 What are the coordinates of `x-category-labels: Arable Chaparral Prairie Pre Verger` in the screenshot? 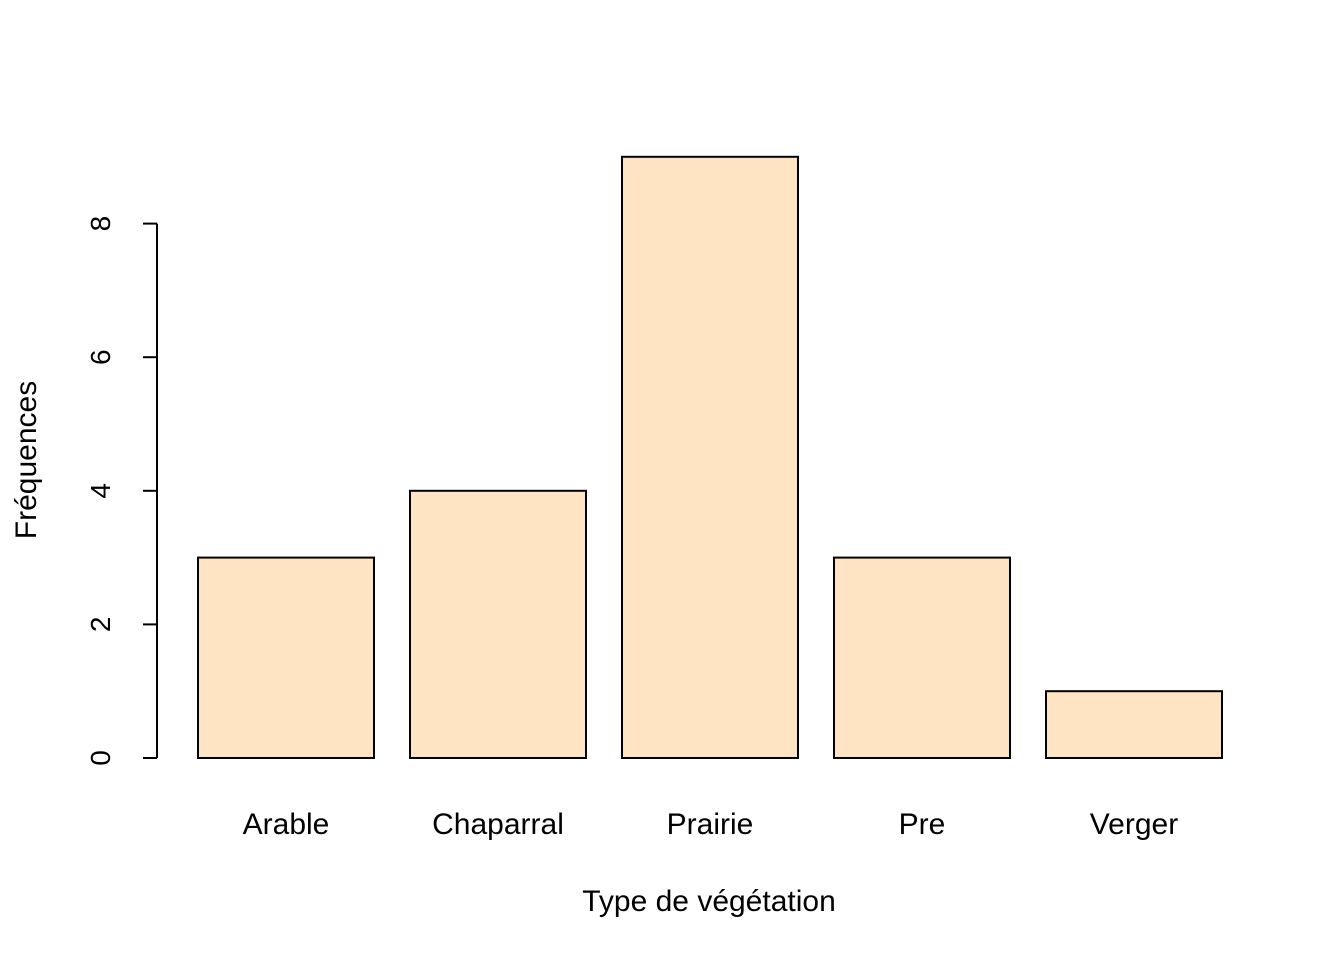 It's located at (711, 824).